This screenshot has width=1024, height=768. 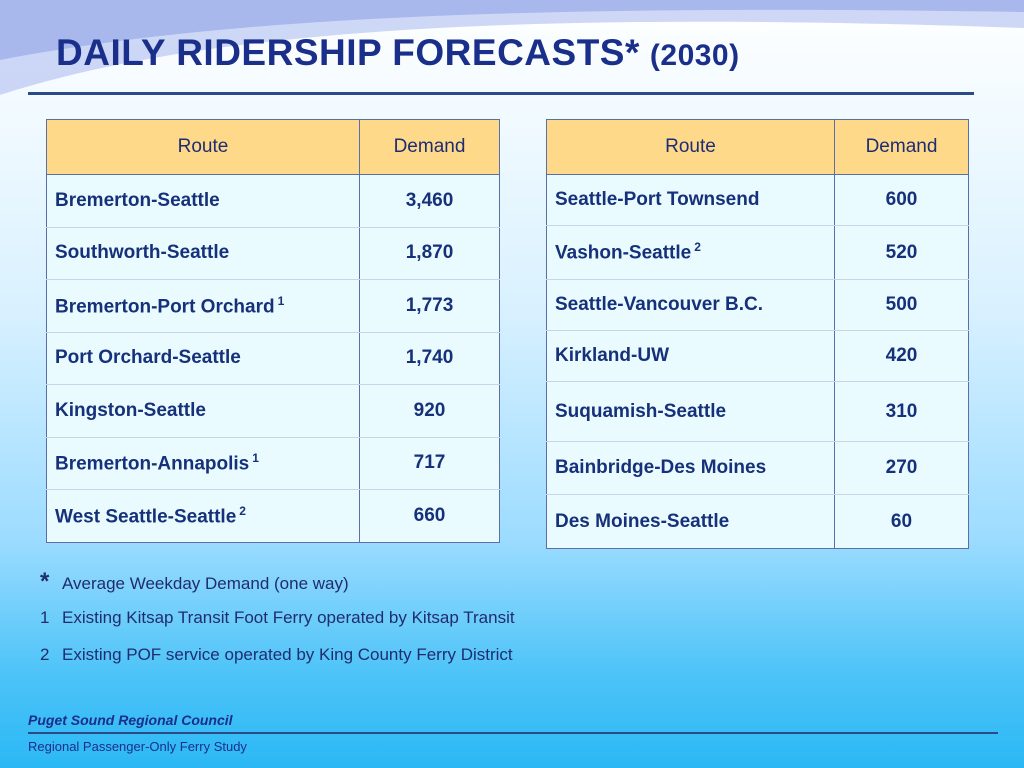 I want to click on route-cell: Kirkland-UW, so click(x=690, y=356).